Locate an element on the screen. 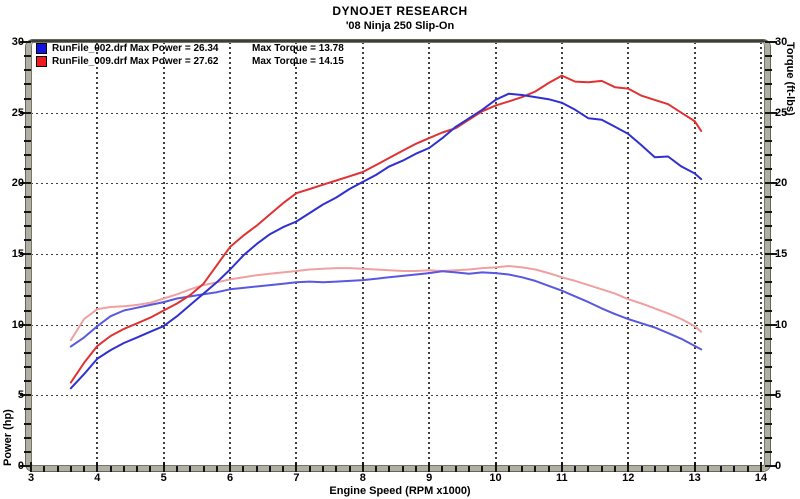 This screenshot has width=800, height=499. curve-runfile-009-drf-torque-ft-lbs- is located at coordinates (386, 303).